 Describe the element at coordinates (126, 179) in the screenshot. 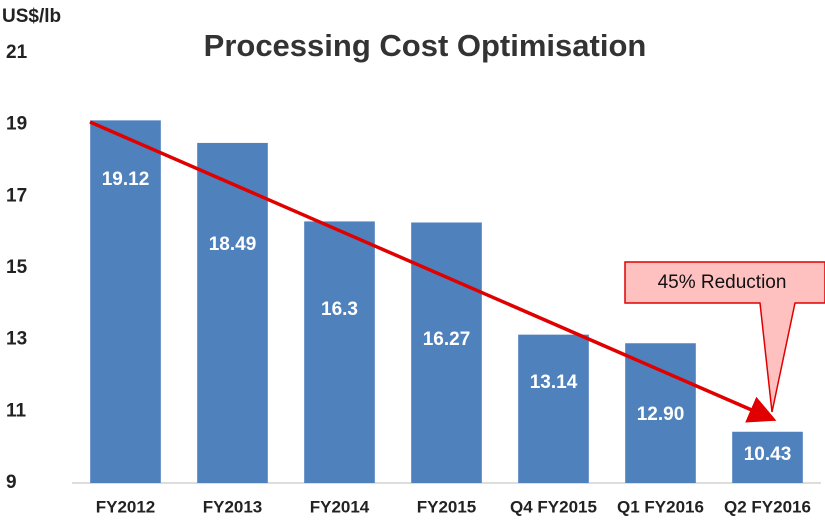

I see `value-label: 19.12` at that location.